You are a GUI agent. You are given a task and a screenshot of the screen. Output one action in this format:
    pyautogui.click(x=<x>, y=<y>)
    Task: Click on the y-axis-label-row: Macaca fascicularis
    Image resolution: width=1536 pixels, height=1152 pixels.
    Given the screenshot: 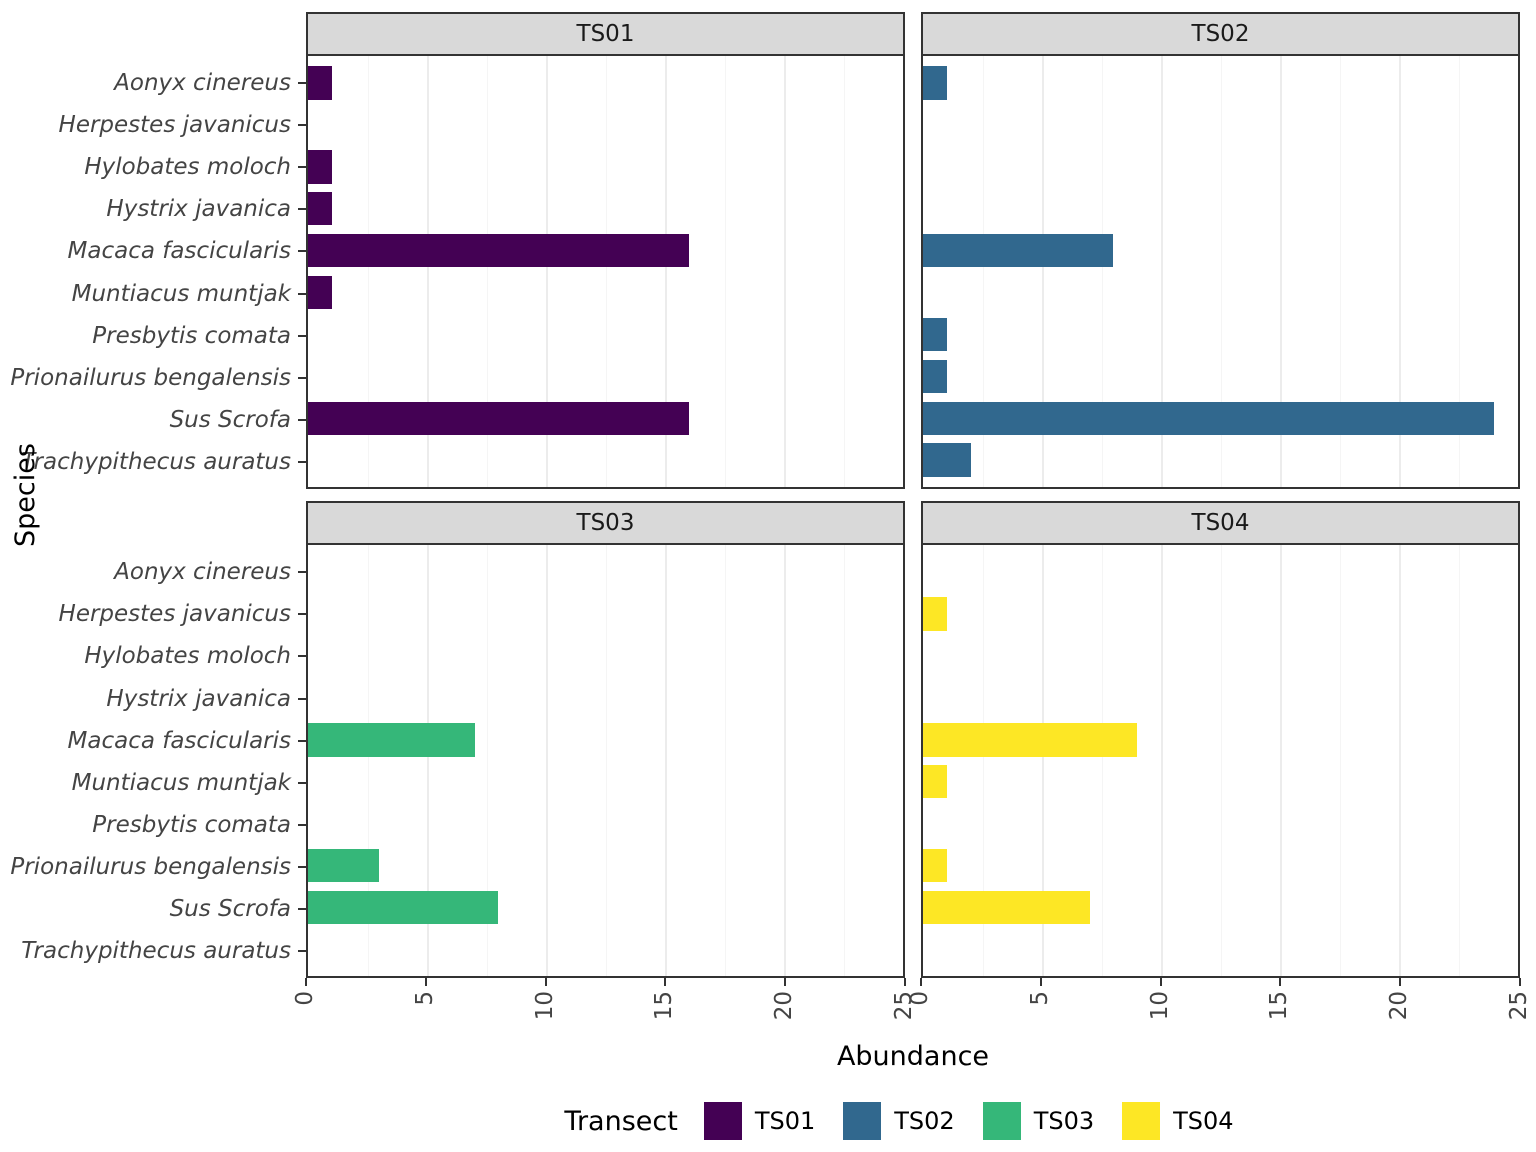 What is the action you would take?
    pyautogui.click(x=153, y=741)
    